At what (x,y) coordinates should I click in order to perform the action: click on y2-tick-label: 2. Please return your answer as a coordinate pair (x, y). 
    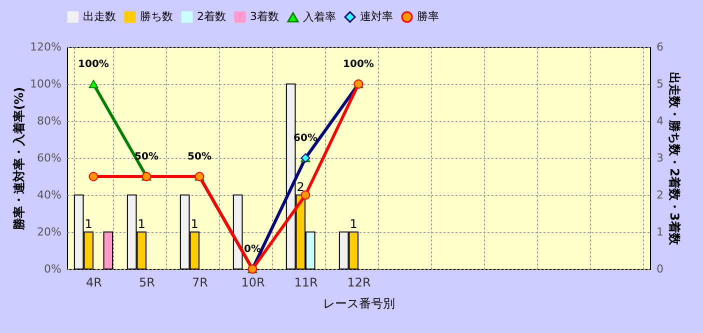
    Looking at the image, I should click on (660, 195).